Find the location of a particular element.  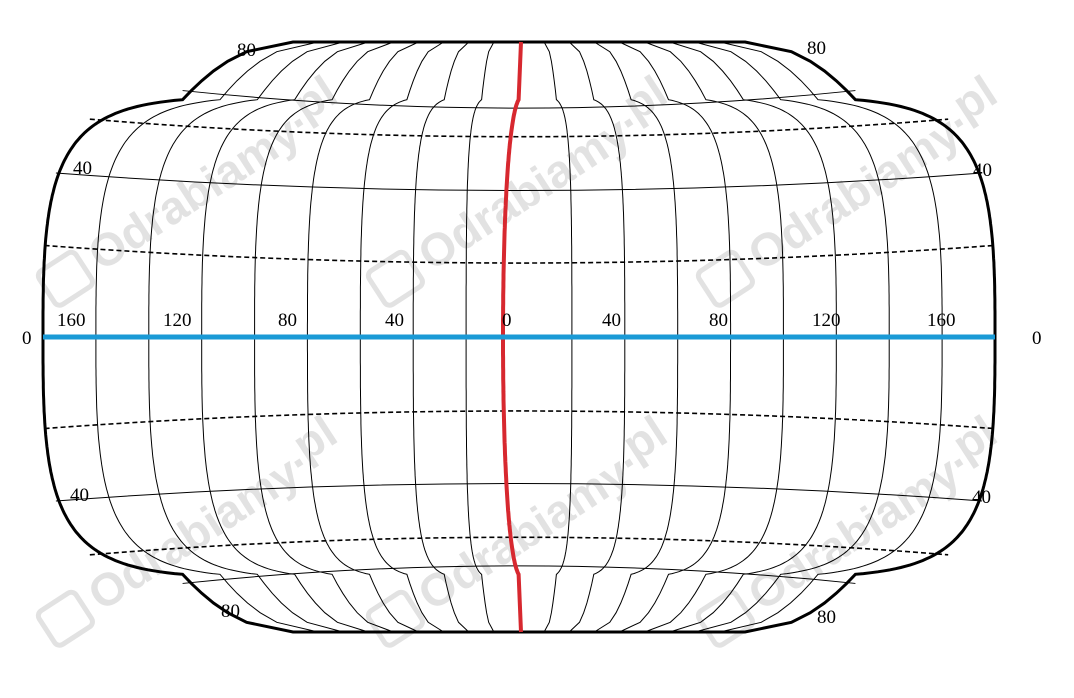

longitude-label: 0 is located at coordinates (507, 320).